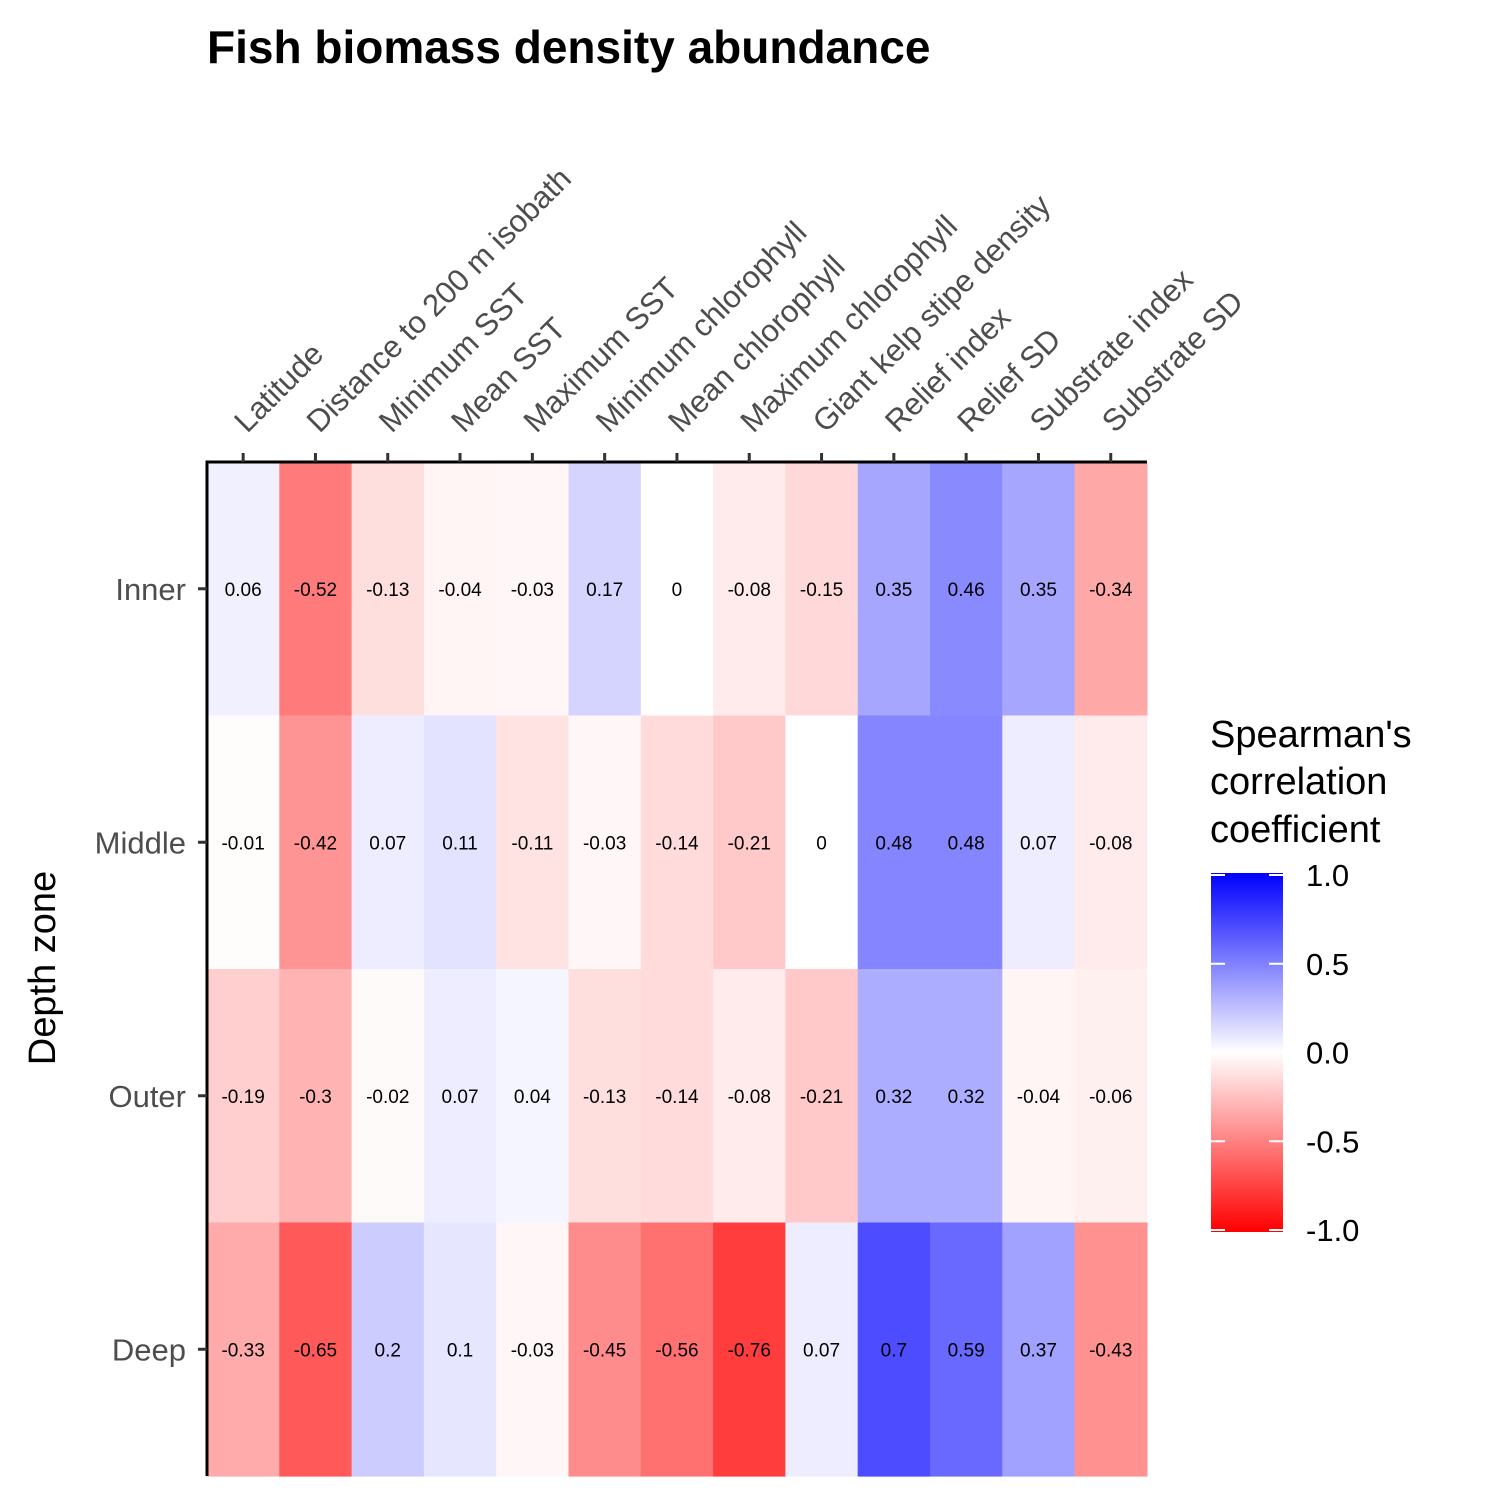 This screenshot has width=1500, height=1500. What do you see at coordinates (147, 1096) in the screenshot?
I see `y-tick-label: Outer` at bounding box center [147, 1096].